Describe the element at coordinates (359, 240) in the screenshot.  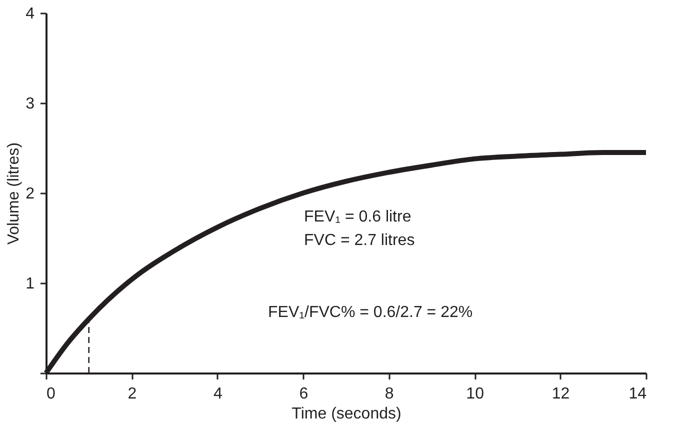
I see `annotation: FVC = 2.7 litres` at that location.